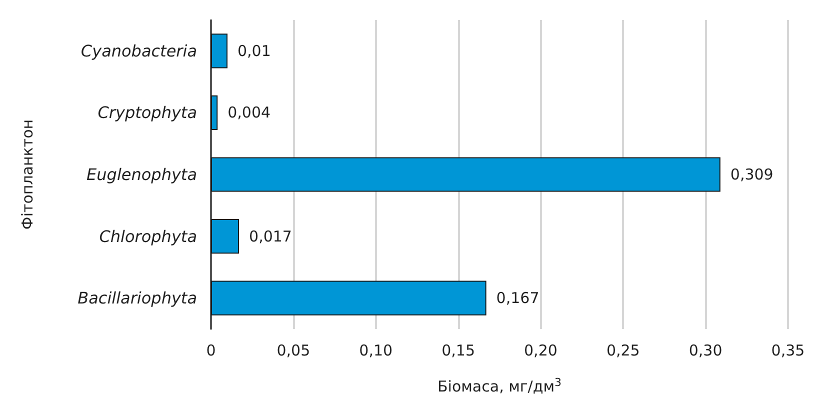 This screenshot has width=818, height=419. I want to click on data-label: 0,309, so click(752, 175).